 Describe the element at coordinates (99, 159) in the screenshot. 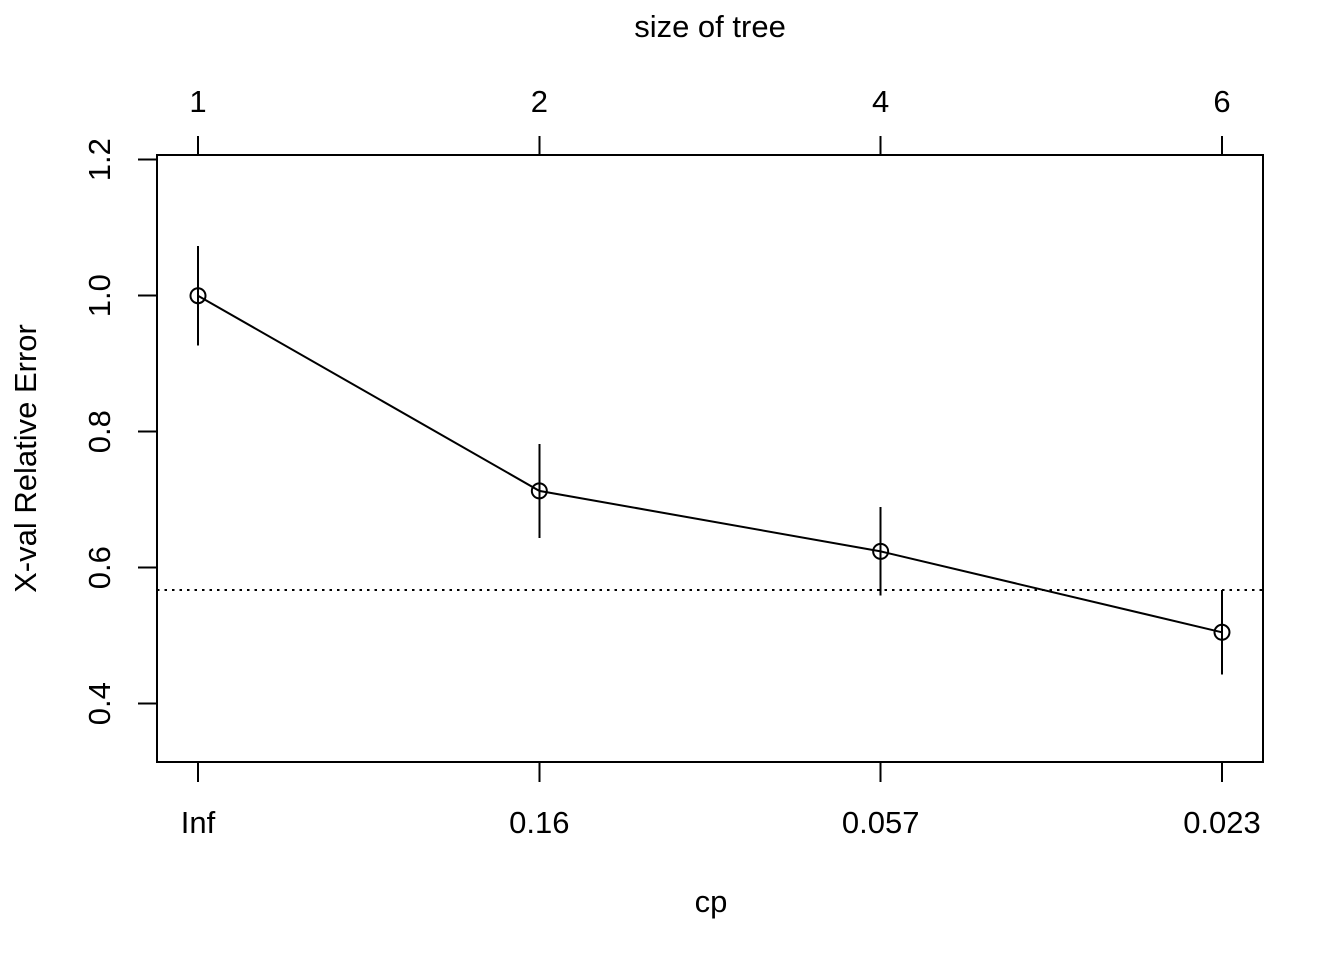

I see `y-axis-tick-label: 1.2` at that location.